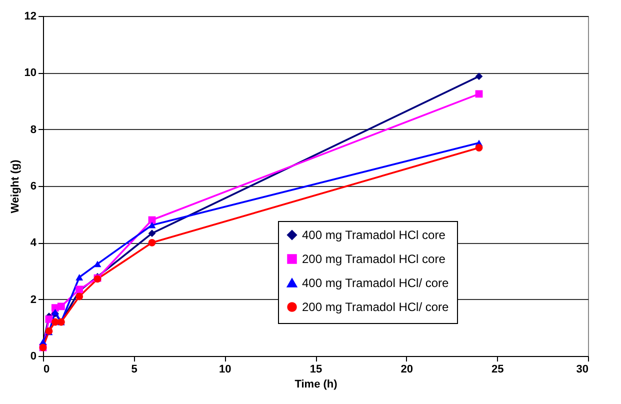 This screenshot has width=621, height=404. Describe the element at coordinates (47, 370) in the screenshot. I see `x-tick-label: 0` at that location.